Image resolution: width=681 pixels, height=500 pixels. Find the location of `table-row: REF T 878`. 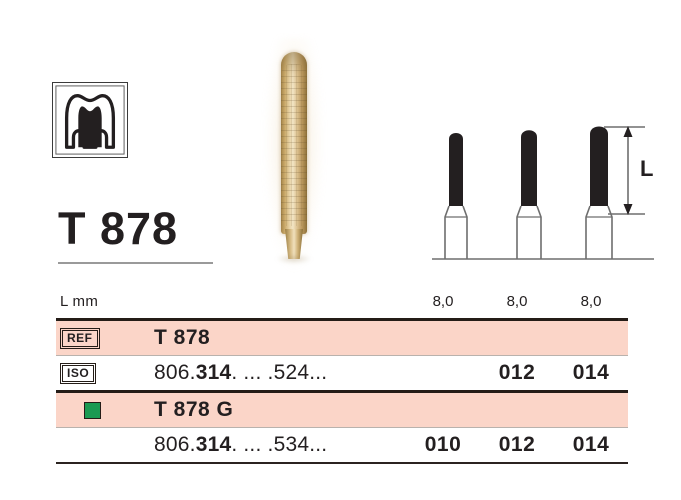

table-row: REF T 878 is located at coordinates (342, 338).